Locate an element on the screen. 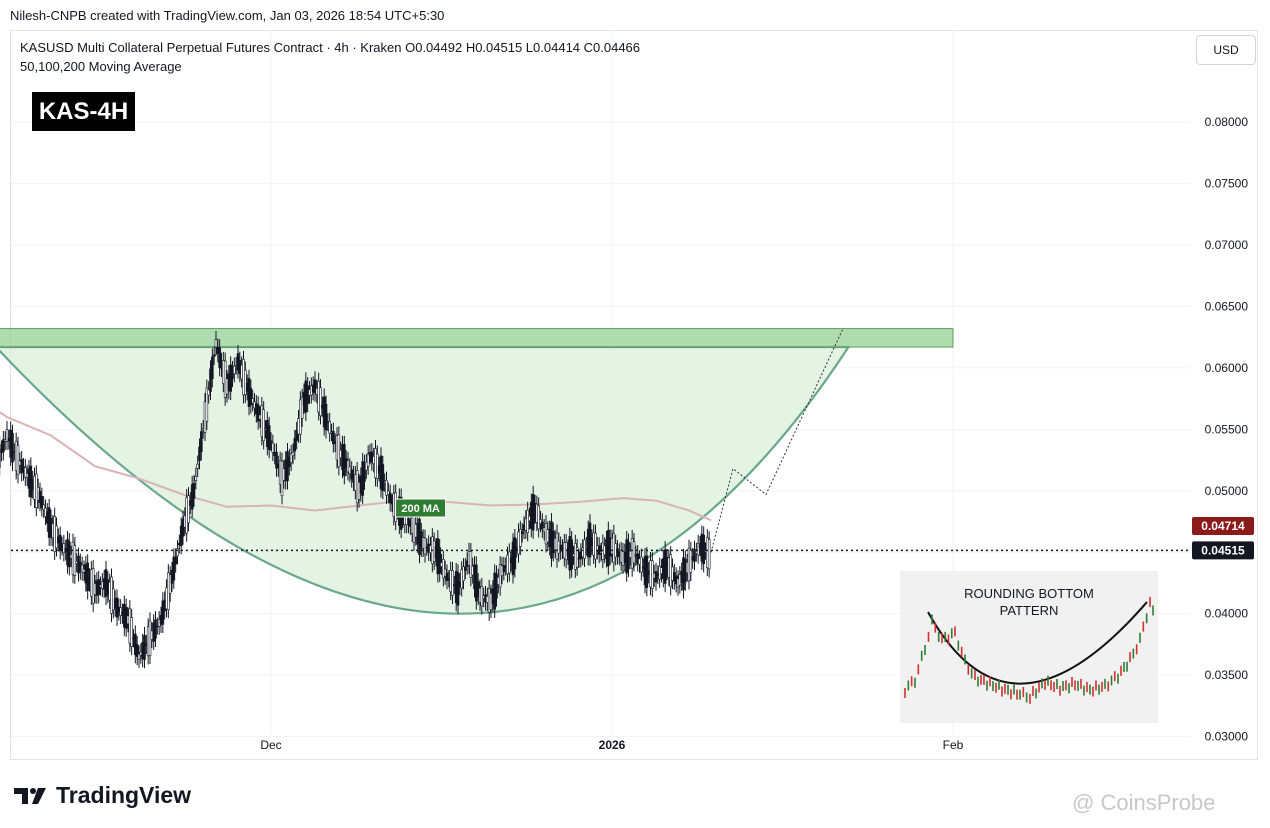  indicator-line: 50,100,200 Moving Average is located at coordinates (101, 66).